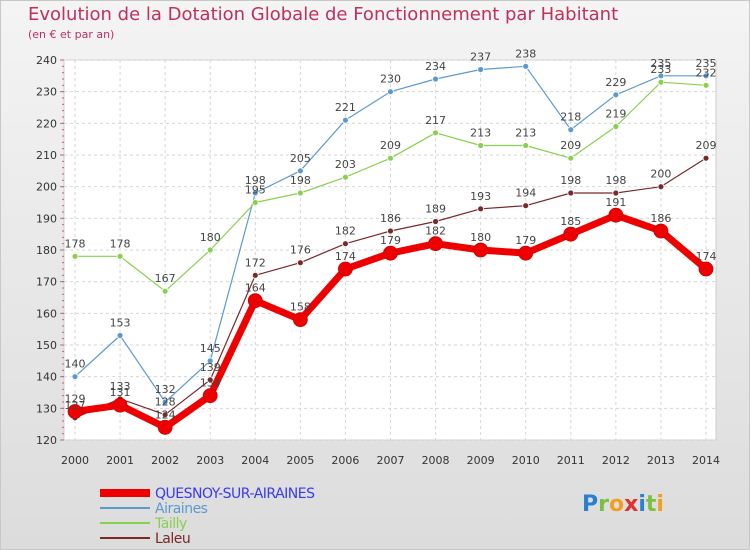 The height and width of the screenshot is (550, 750). I want to click on logo-letter: P, so click(590, 504).